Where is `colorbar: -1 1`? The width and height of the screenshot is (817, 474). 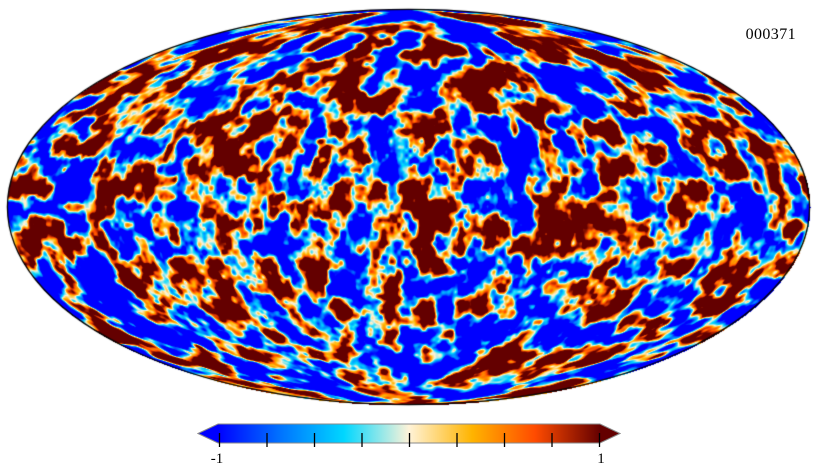 colorbar: -1 1 is located at coordinates (409, 445).